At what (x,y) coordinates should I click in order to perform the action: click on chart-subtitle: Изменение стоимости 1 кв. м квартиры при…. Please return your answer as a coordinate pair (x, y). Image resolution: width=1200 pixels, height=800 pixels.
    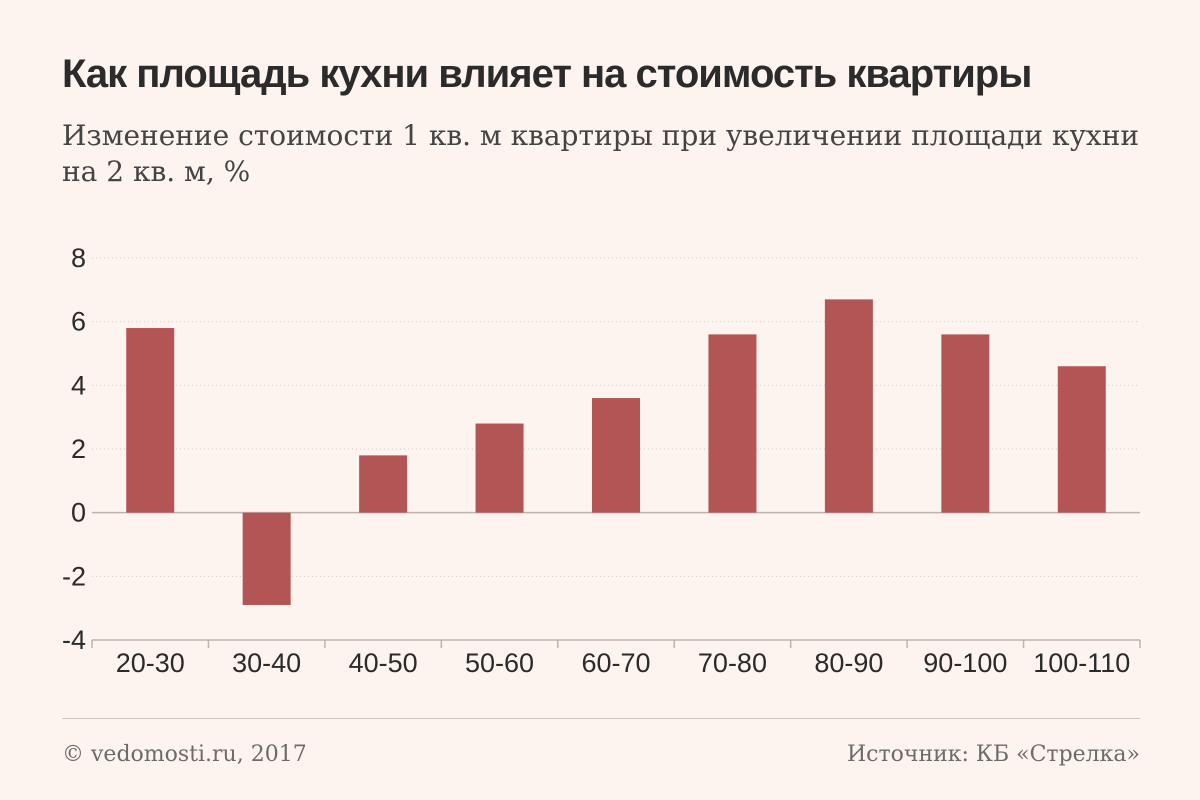
    Looking at the image, I should click on (601, 153).